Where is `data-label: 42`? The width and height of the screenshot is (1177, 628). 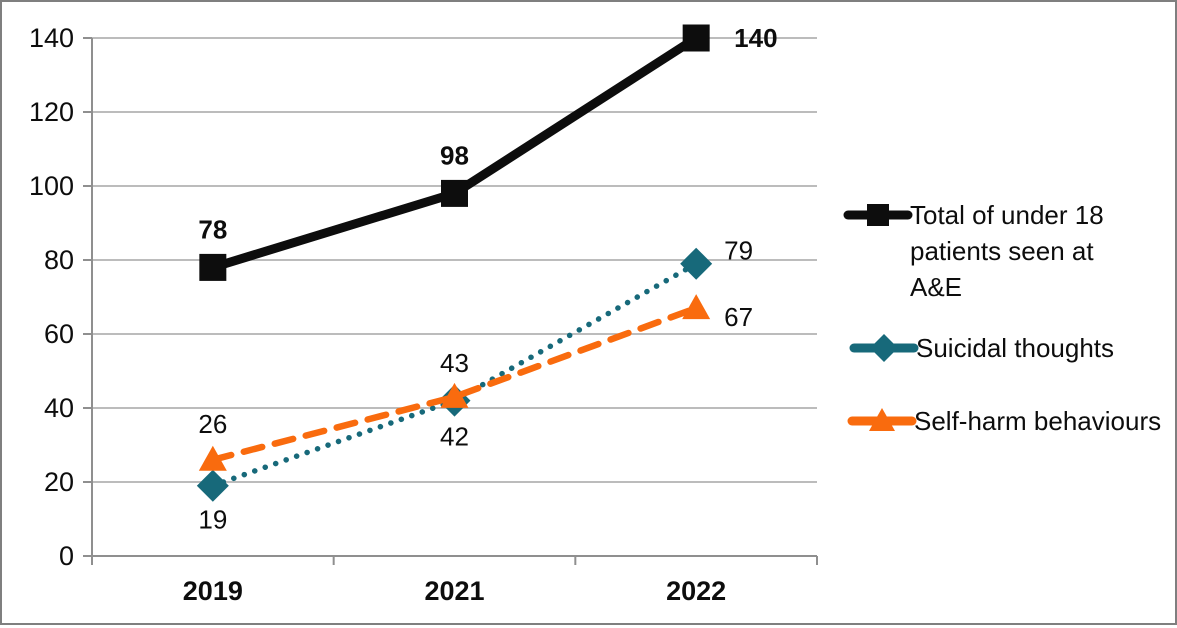
data-label: 42 is located at coordinates (454, 437).